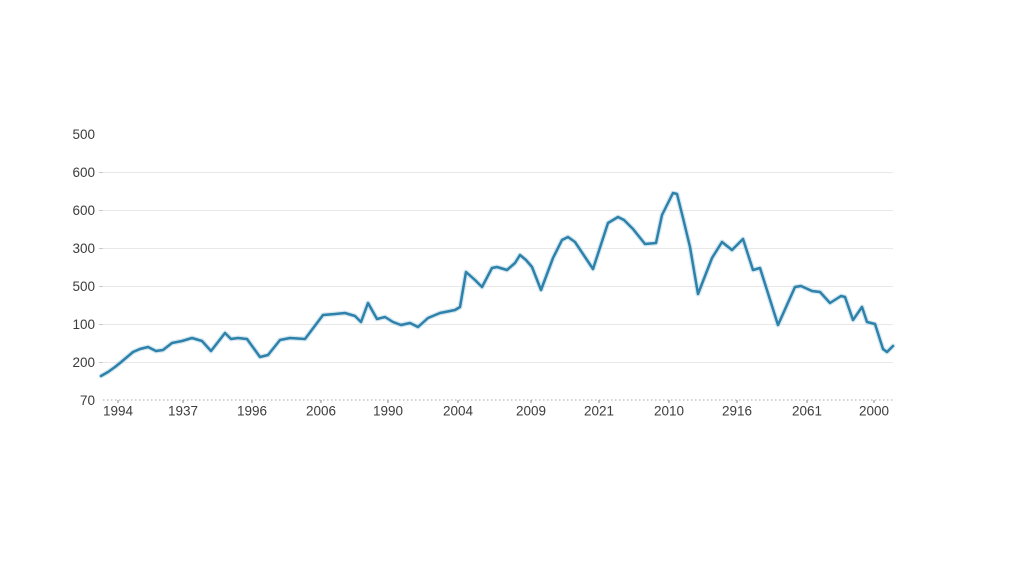 The image size is (1024, 585). Describe the element at coordinates (83, 362) in the screenshot. I see `y-axis-label: 200` at that location.